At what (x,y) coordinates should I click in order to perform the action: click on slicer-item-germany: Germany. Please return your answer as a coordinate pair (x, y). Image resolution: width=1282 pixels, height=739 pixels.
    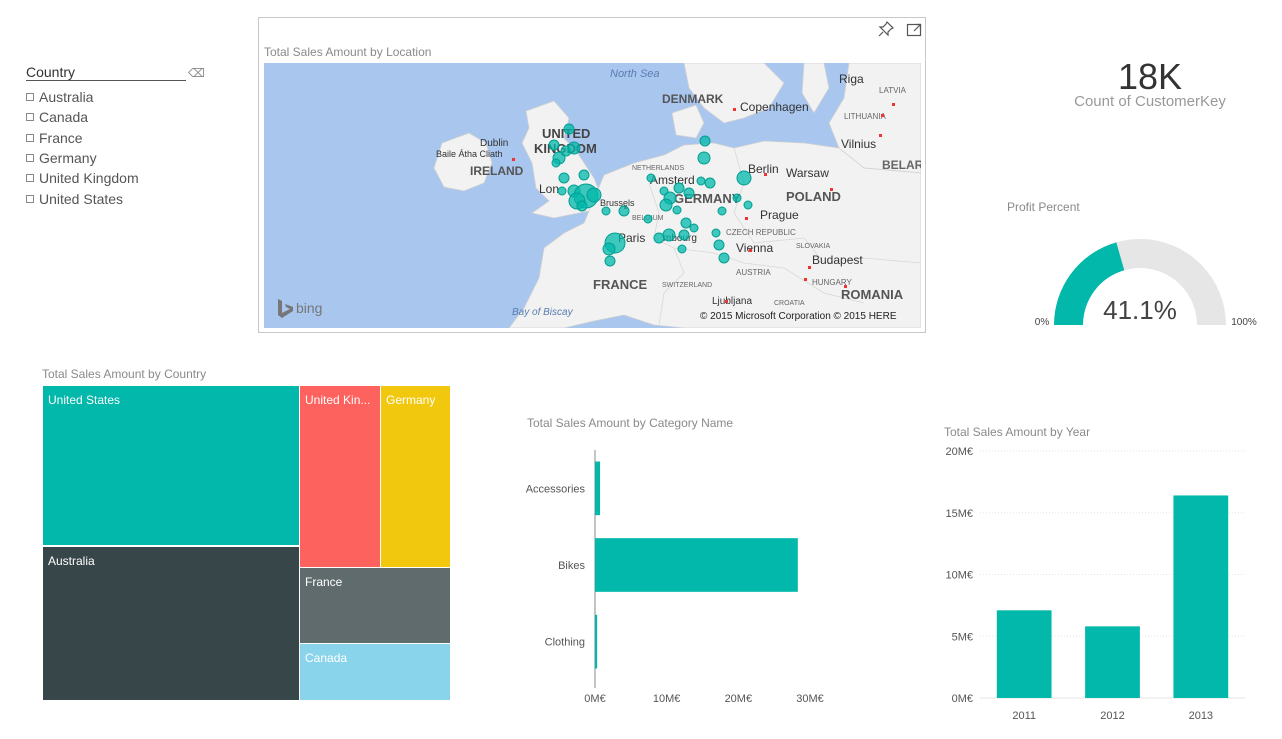
    Looking at the image, I should click on (116, 158).